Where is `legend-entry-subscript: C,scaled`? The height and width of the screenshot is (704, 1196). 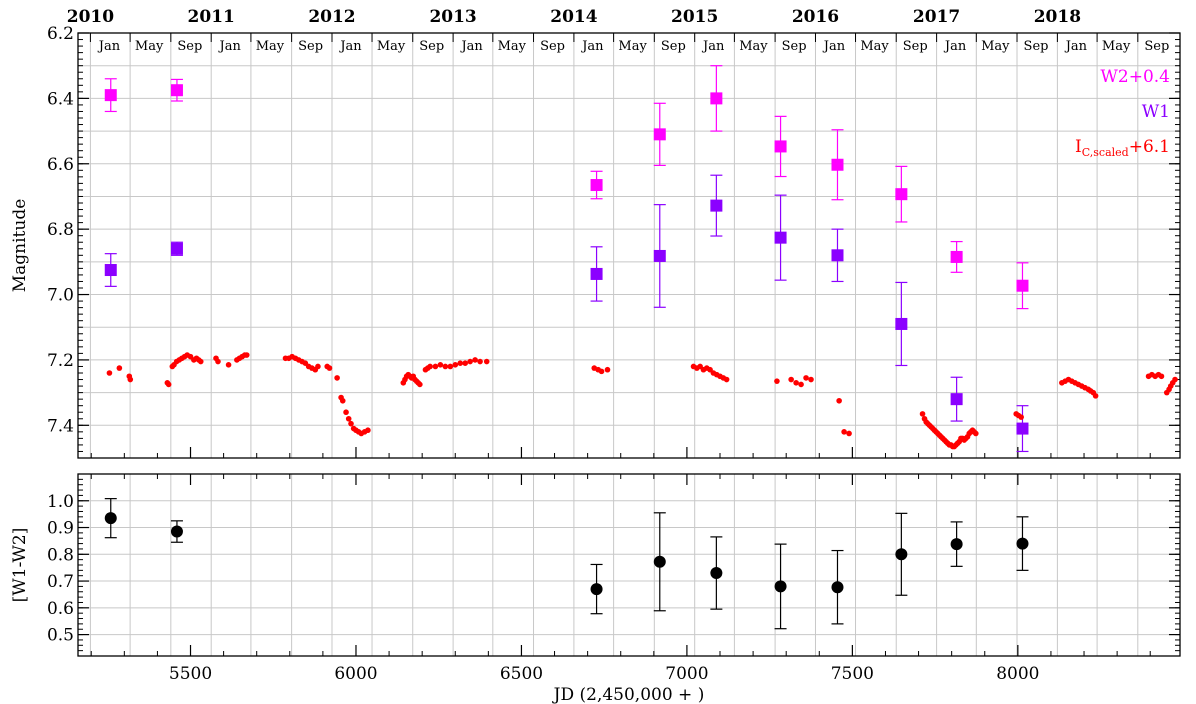
legend-entry-subscript: C,scaled is located at coordinates (1105, 152).